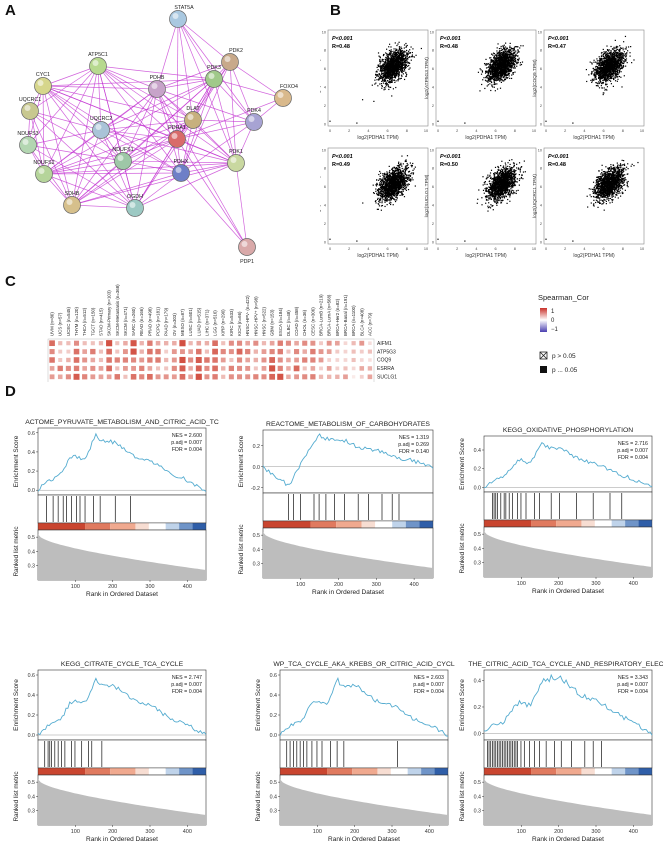 This screenshot has width=663, height=868. What do you see at coordinates (69, 202) in the screenshot?
I see `node-highlight` at bounding box center [69, 202].